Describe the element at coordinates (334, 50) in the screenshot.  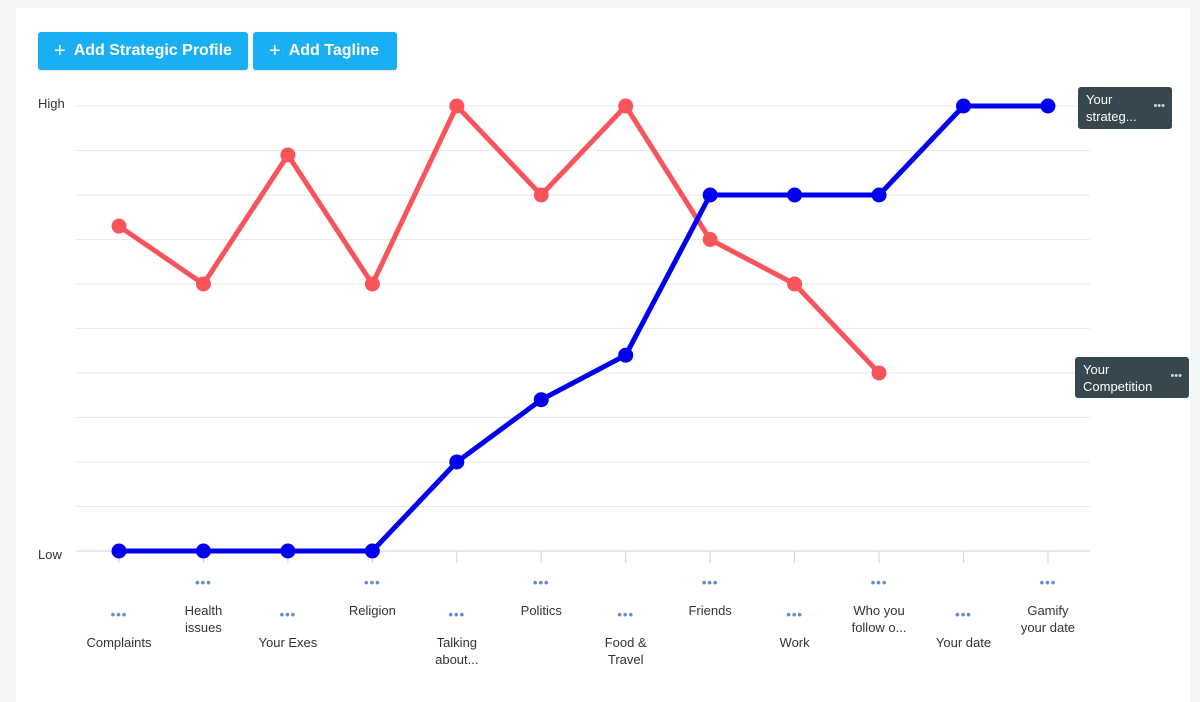
I see `add-tagline-label: Add Tagline` at that location.